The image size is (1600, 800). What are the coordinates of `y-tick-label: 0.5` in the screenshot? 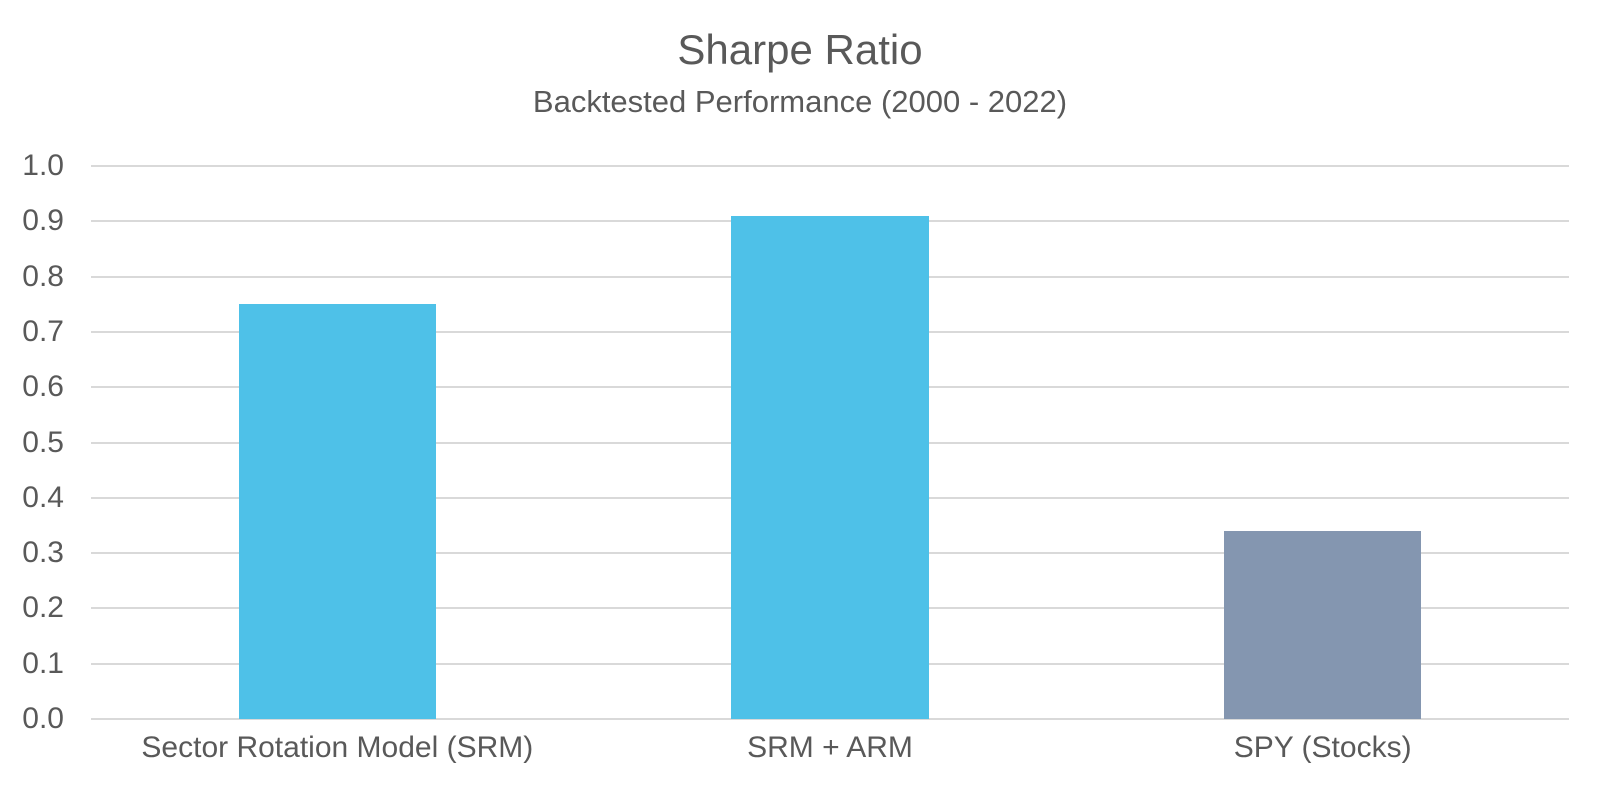 It's located at (43, 442).